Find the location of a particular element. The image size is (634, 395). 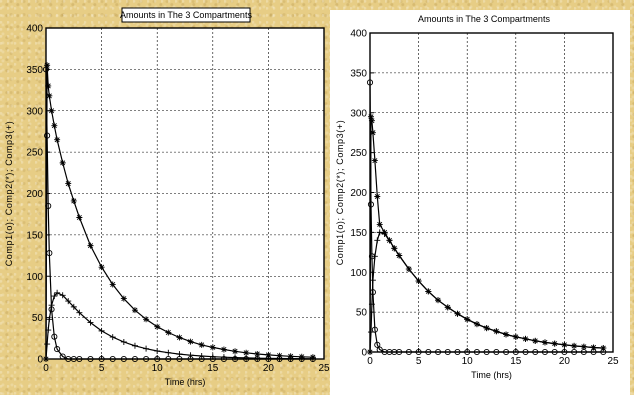

y-tick-label: 350 is located at coordinates (358, 73).